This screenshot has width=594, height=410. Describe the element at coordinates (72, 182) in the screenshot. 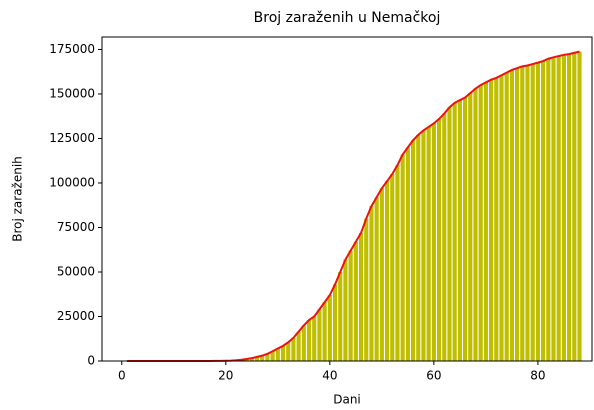

I see `y-tick-label: 100000` at that location.